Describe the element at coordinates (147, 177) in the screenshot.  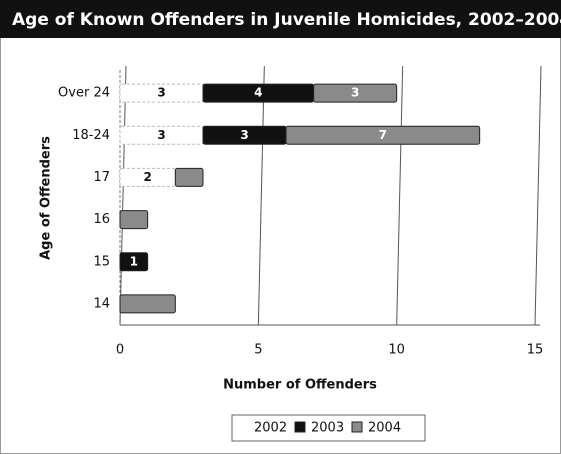
I see `value-label: 2` at that location.